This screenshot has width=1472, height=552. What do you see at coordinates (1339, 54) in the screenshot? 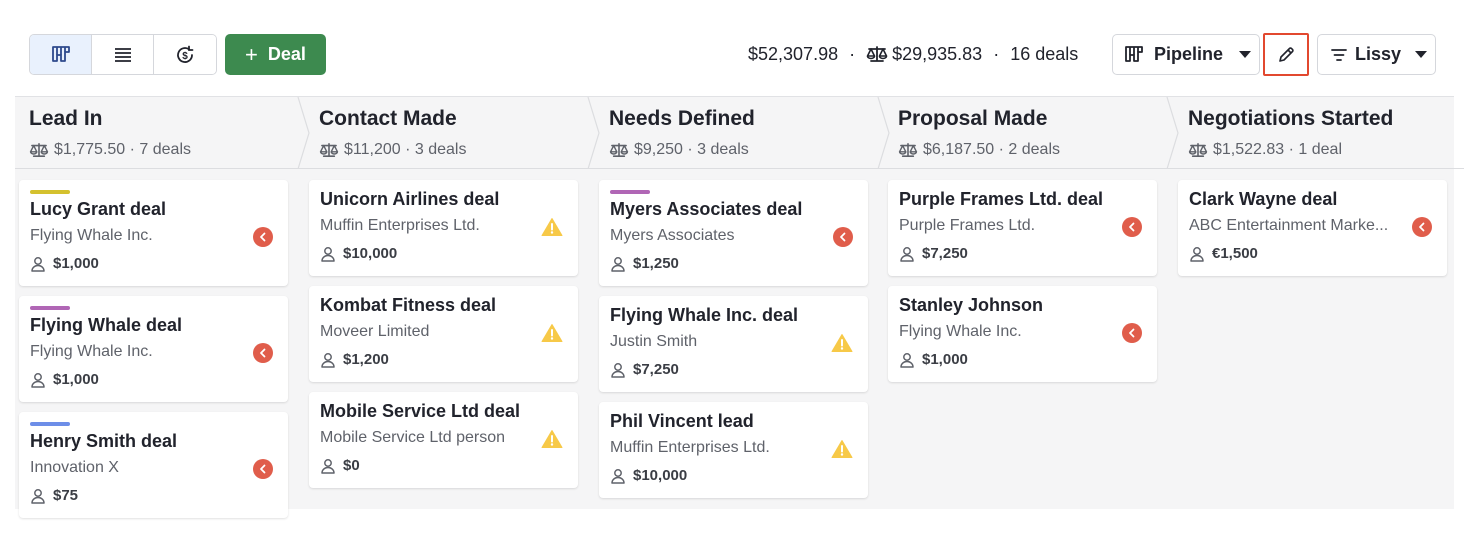
I see `filter-icon` at bounding box center [1339, 54].